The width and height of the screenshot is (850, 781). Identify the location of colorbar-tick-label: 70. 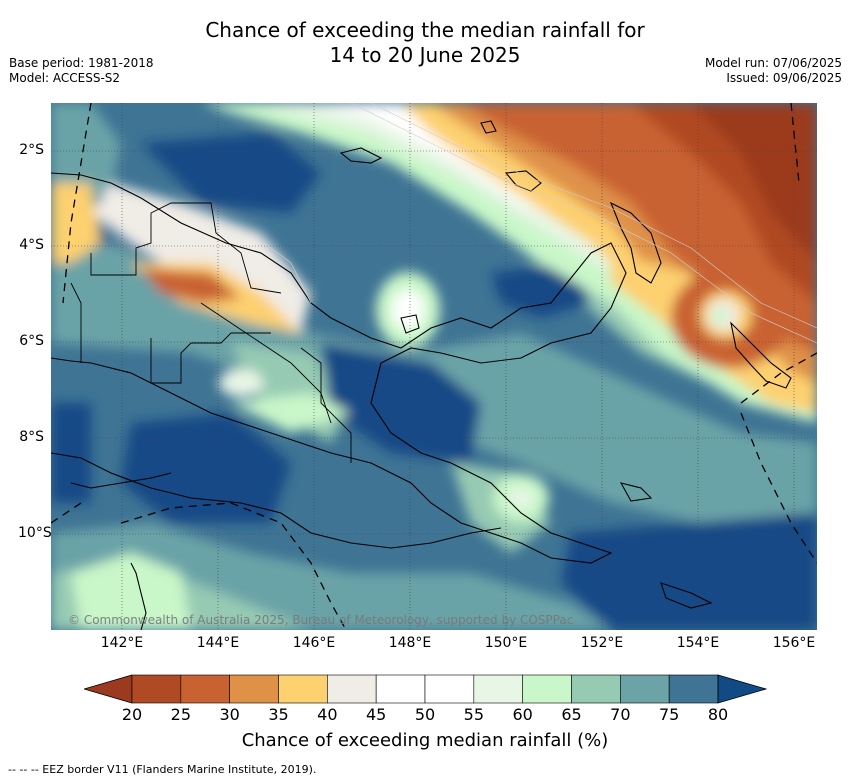
(620, 714).